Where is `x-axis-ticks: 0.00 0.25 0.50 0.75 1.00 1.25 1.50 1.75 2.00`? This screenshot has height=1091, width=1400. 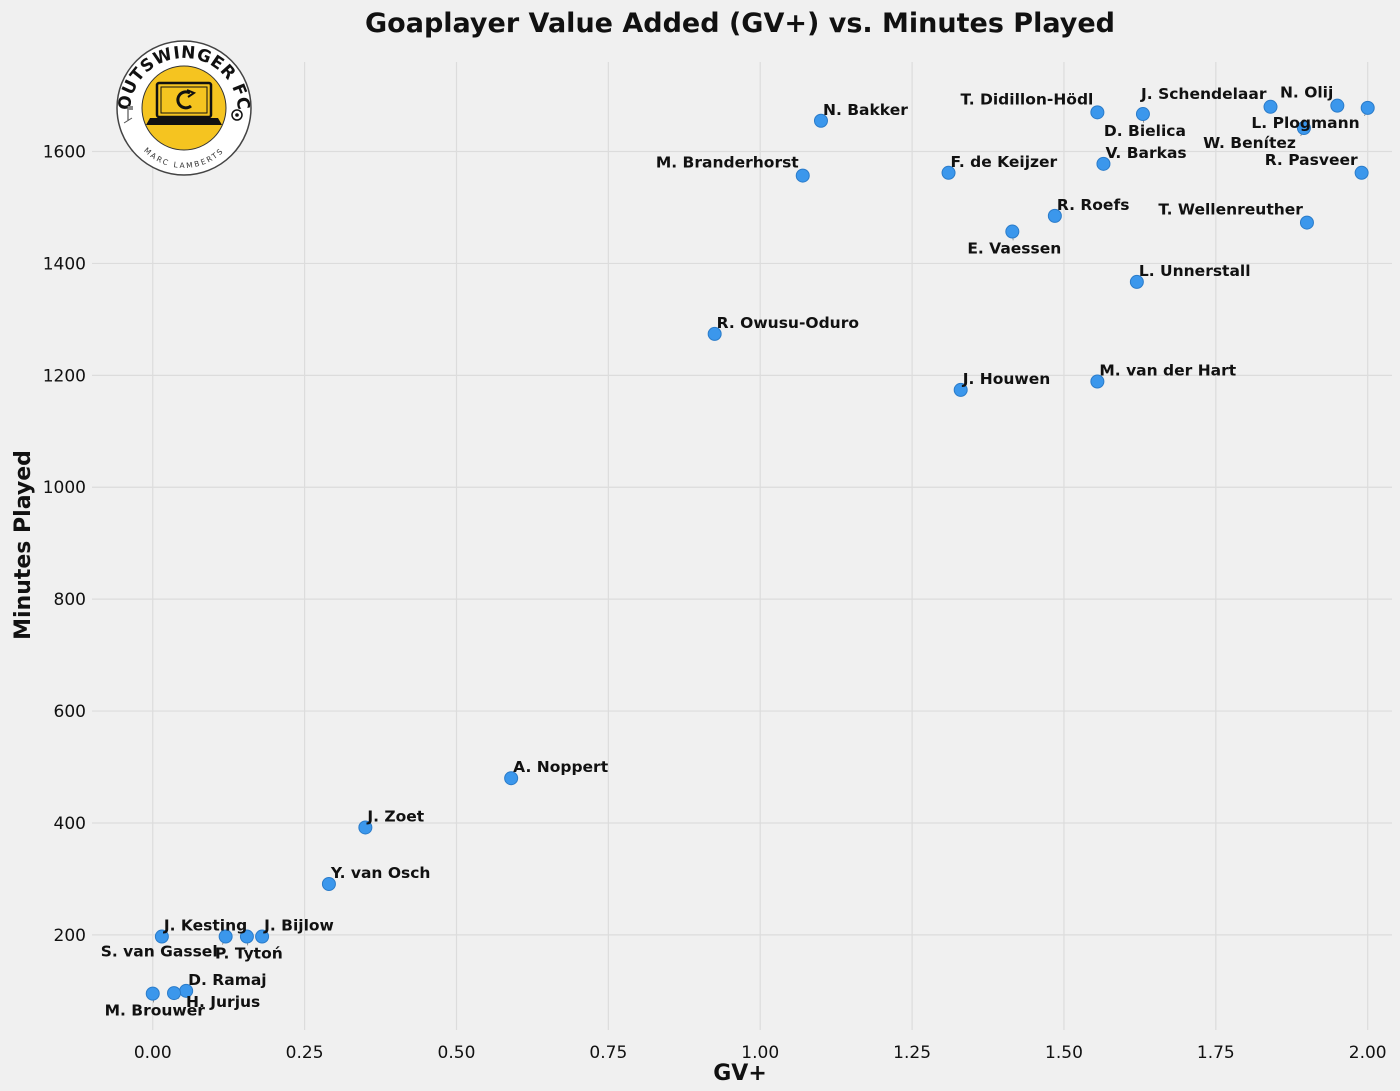
x-axis-ticks: 0.00 0.25 0.50 0.75 1.00 1.25 1.50 1.75 2.00 is located at coordinates (760, 1053).